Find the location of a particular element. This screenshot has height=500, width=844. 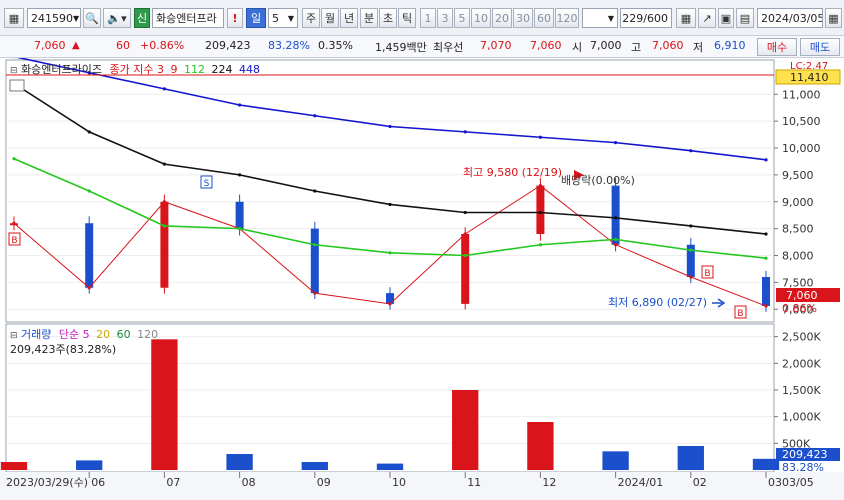

legend-vol-ma-120: 120 is located at coordinates (148, 334).